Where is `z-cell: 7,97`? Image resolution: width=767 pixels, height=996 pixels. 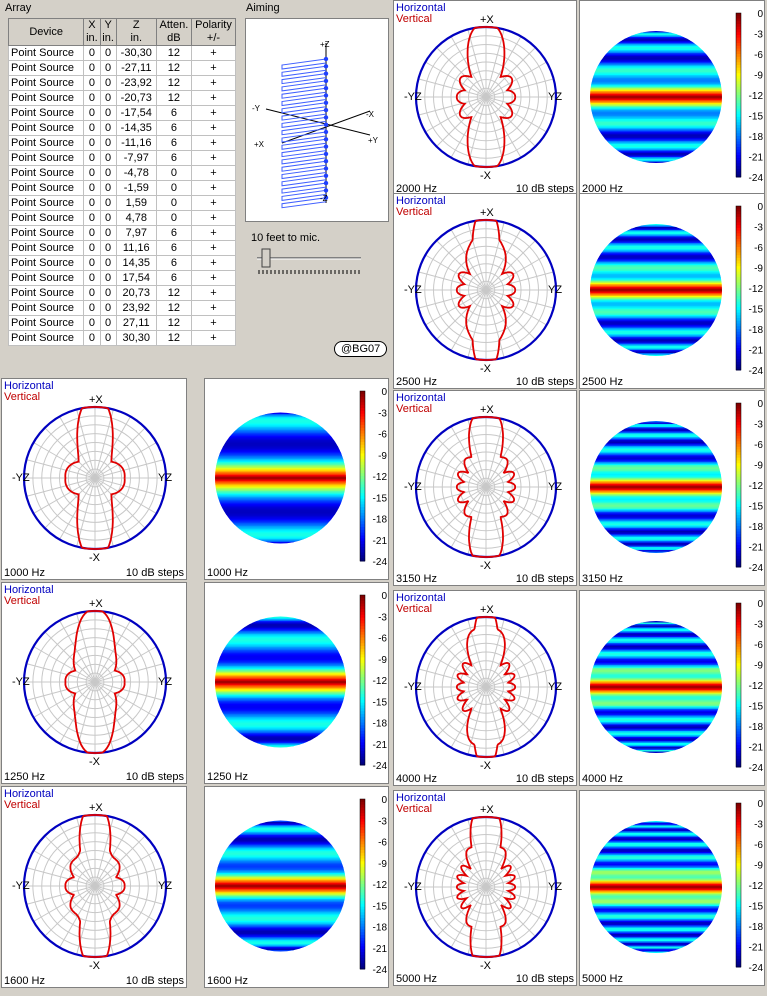 z-cell: 7,97 is located at coordinates (136, 233).